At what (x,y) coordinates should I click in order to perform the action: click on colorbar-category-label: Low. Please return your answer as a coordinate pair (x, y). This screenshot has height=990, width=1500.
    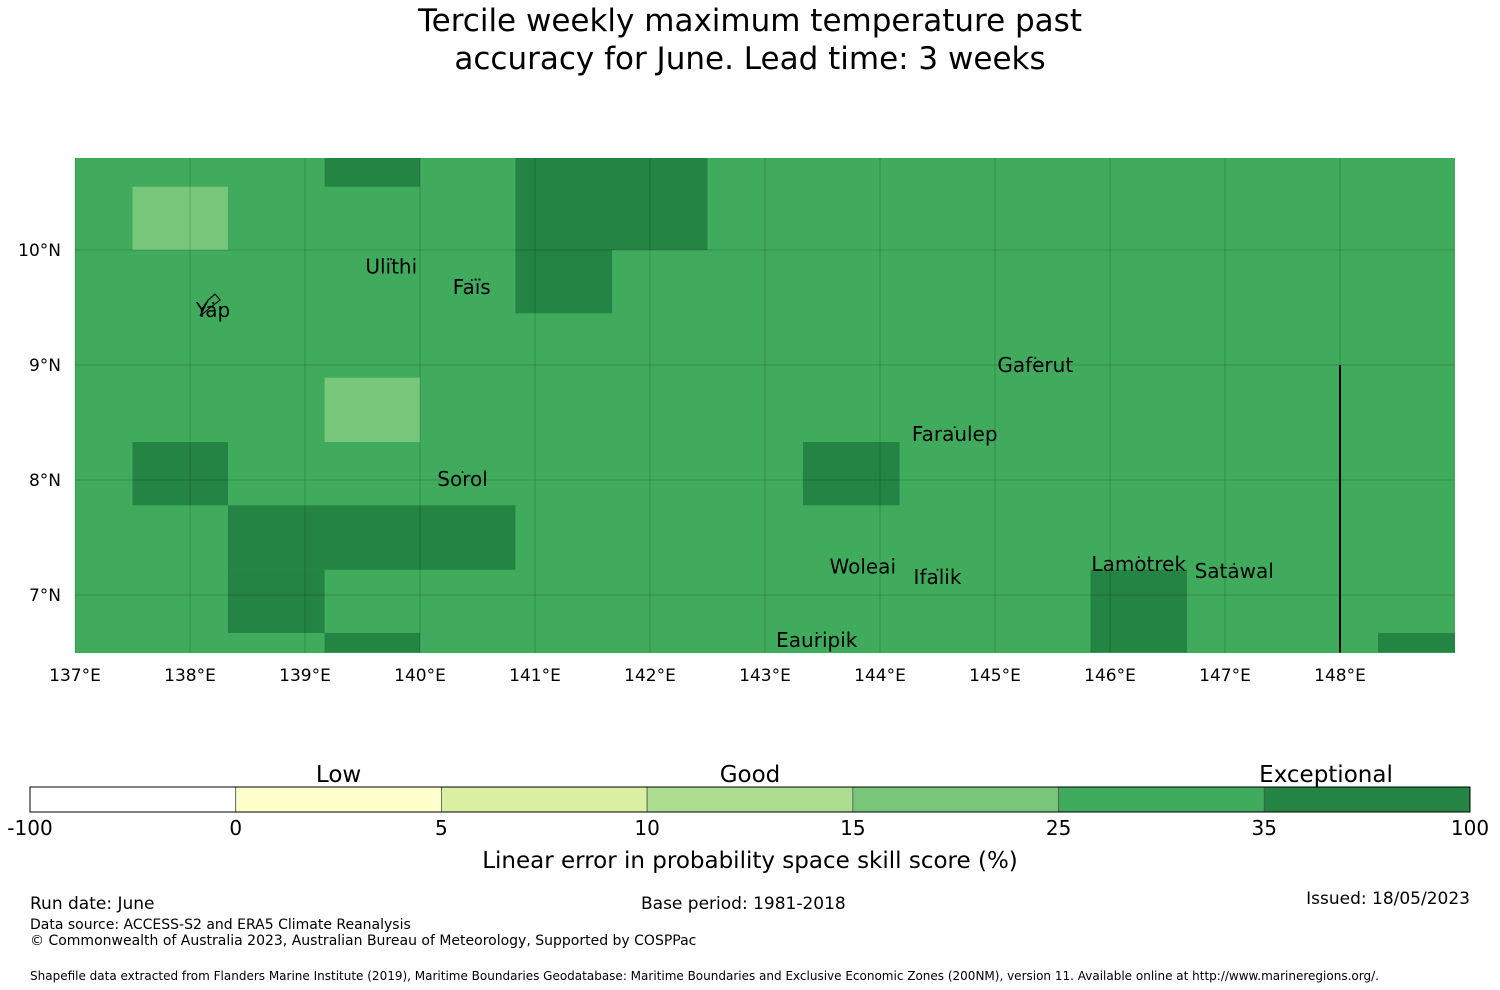
    Looking at the image, I should click on (338, 775).